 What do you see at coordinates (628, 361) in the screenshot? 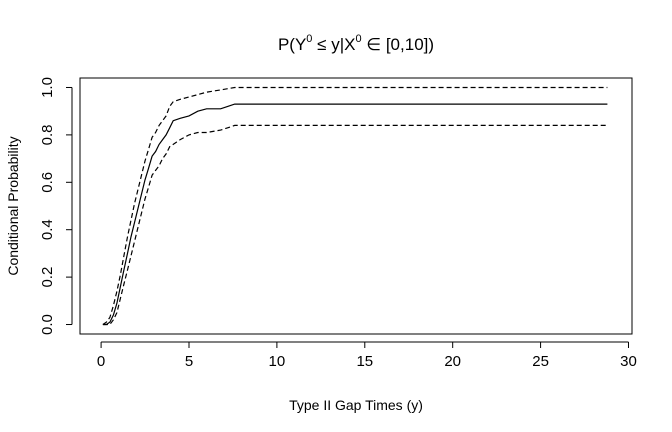
I see `x-tick-label: 30` at bounding box center [628, 361].